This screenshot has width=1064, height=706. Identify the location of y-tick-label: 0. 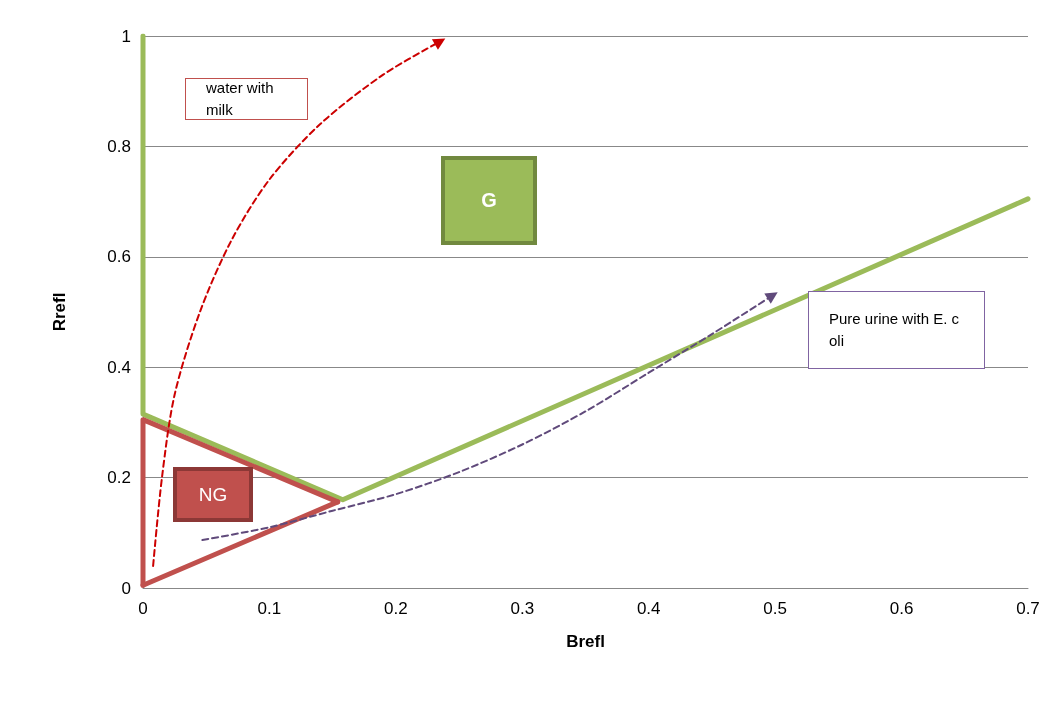
(126, 588).